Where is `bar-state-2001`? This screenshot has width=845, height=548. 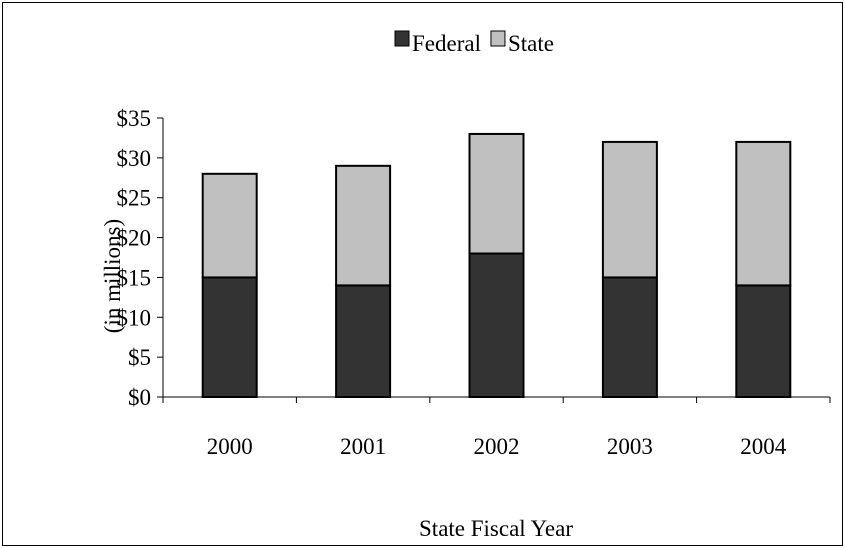
bar-state-2001 is located at coordinates (363, 225).